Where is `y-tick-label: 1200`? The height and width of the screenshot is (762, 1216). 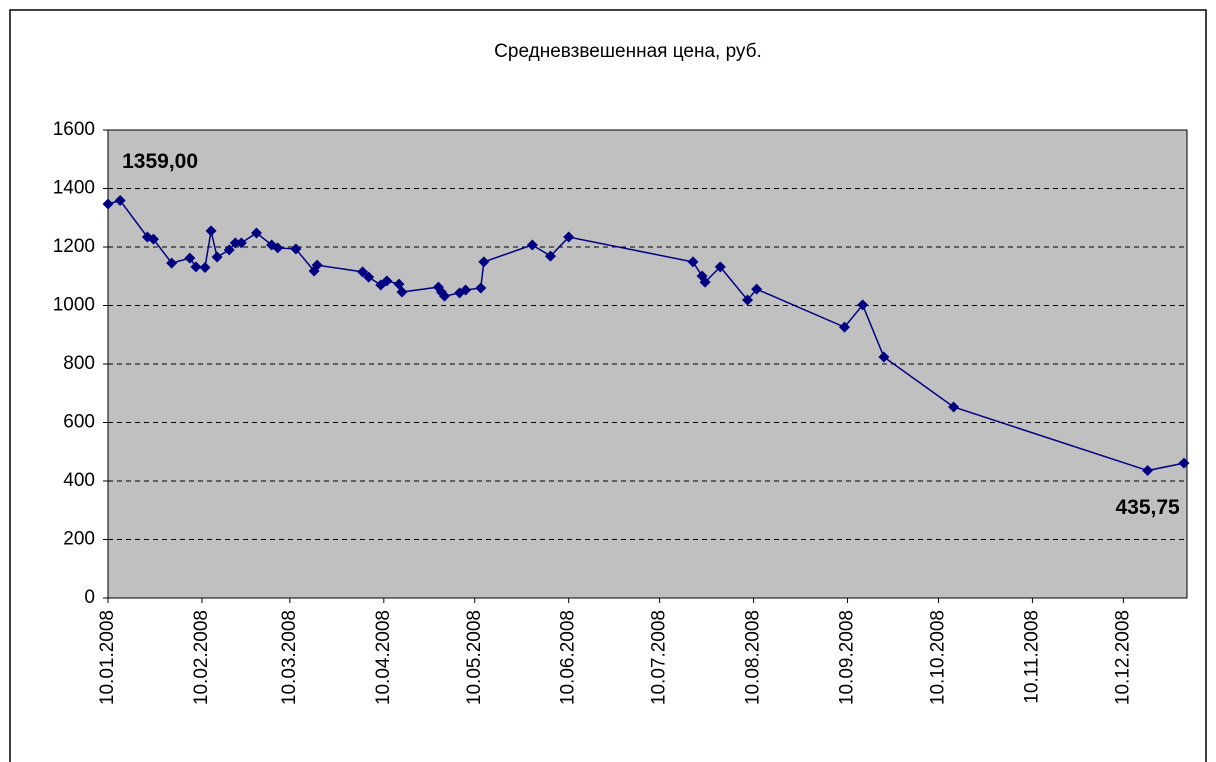 y-tick-label: 1200 is located at coordinates (74, 246).